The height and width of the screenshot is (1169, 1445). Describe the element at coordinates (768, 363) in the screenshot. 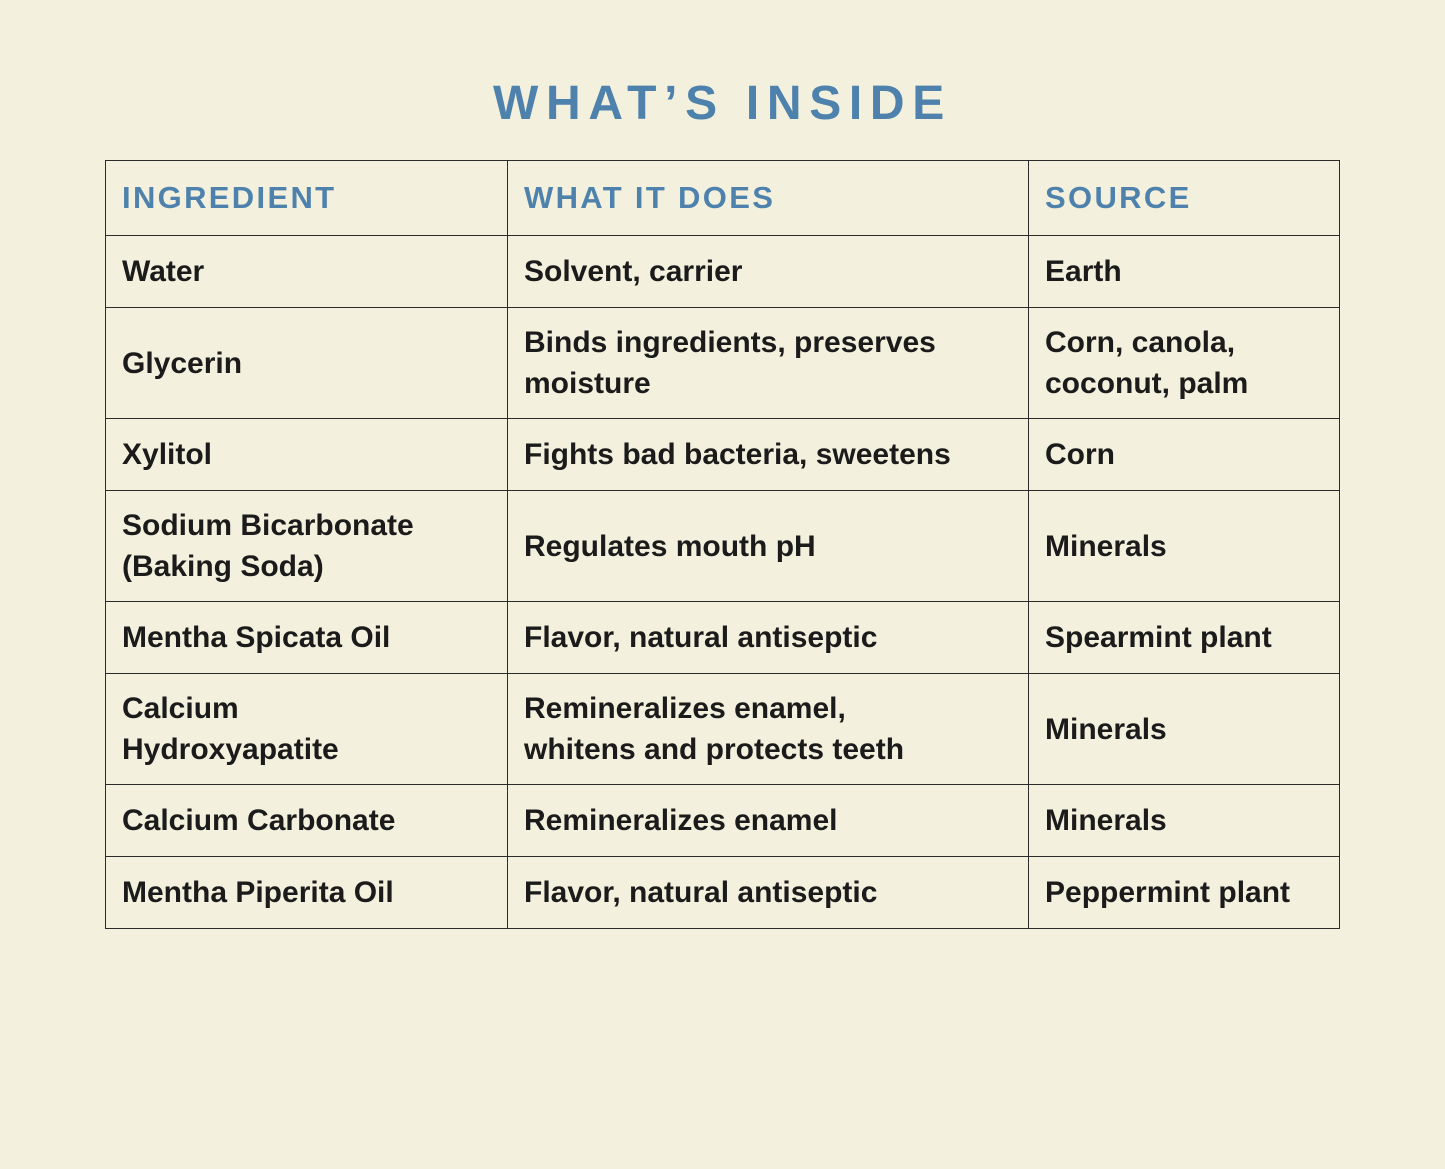

I see `what-it-does-cell: Binds ingredients, preserves moisture` at that location.